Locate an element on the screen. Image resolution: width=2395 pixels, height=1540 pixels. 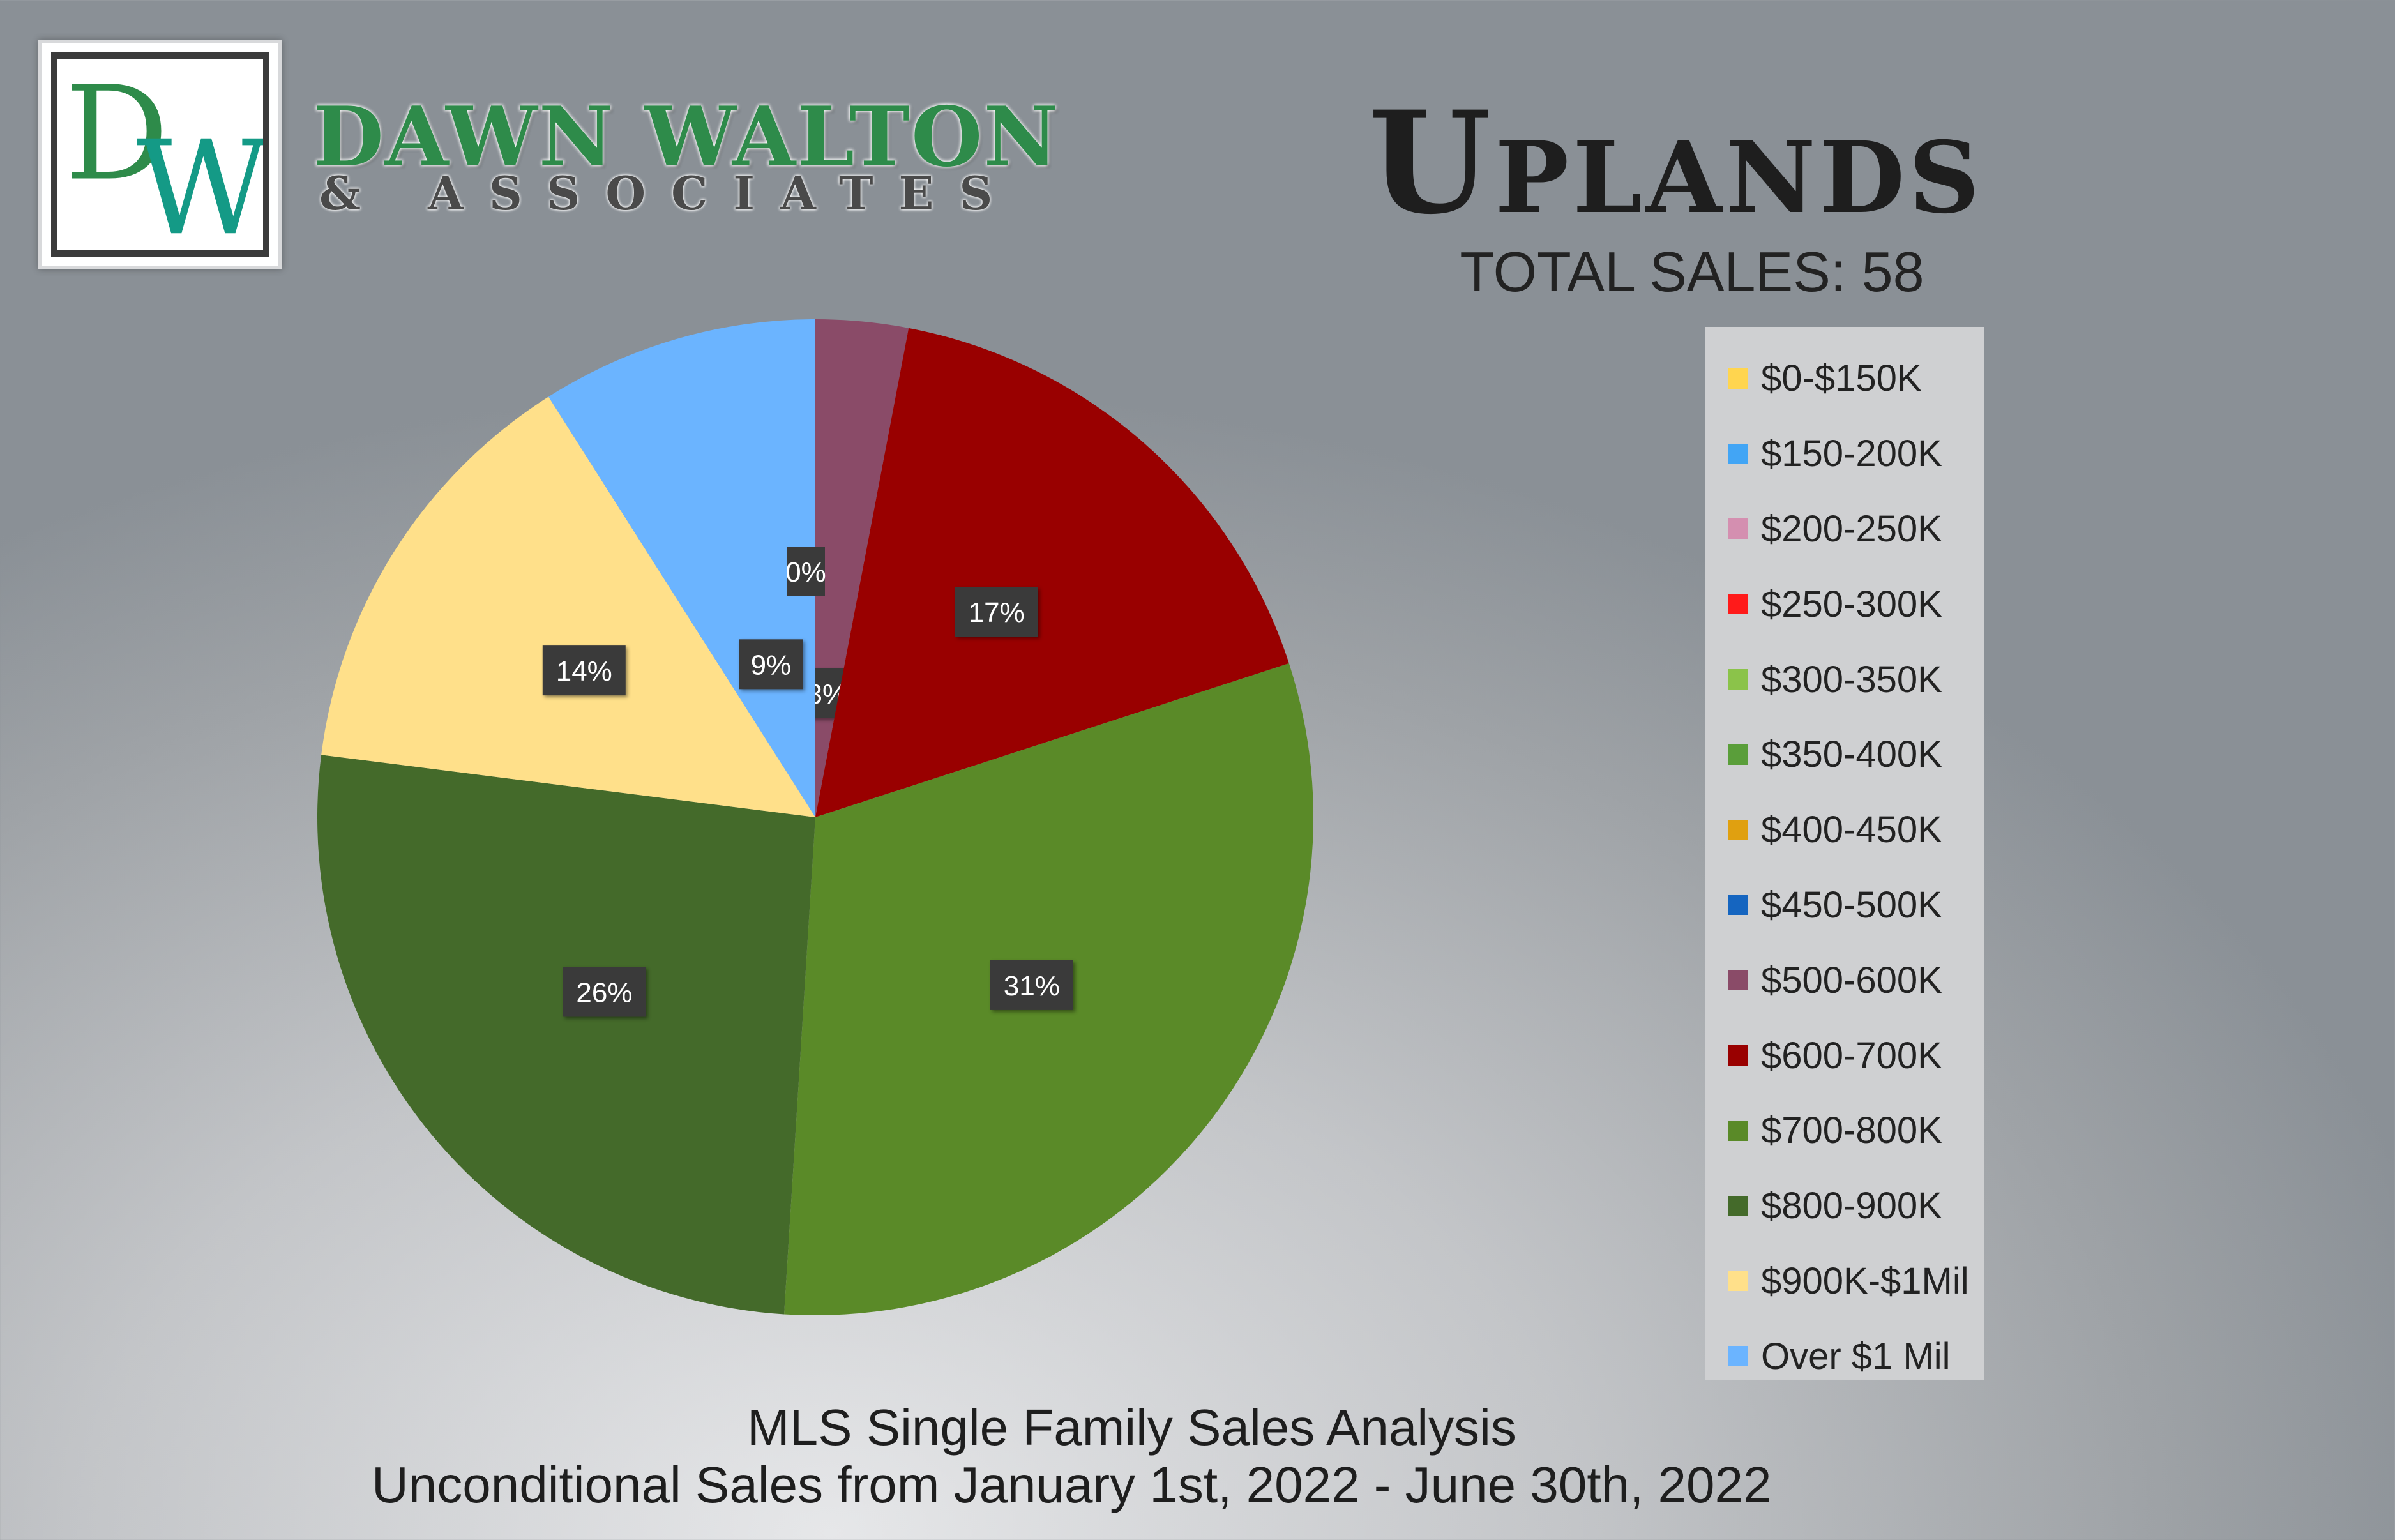
legend-item: $700-800K is located at coordinates (1844, 1130).